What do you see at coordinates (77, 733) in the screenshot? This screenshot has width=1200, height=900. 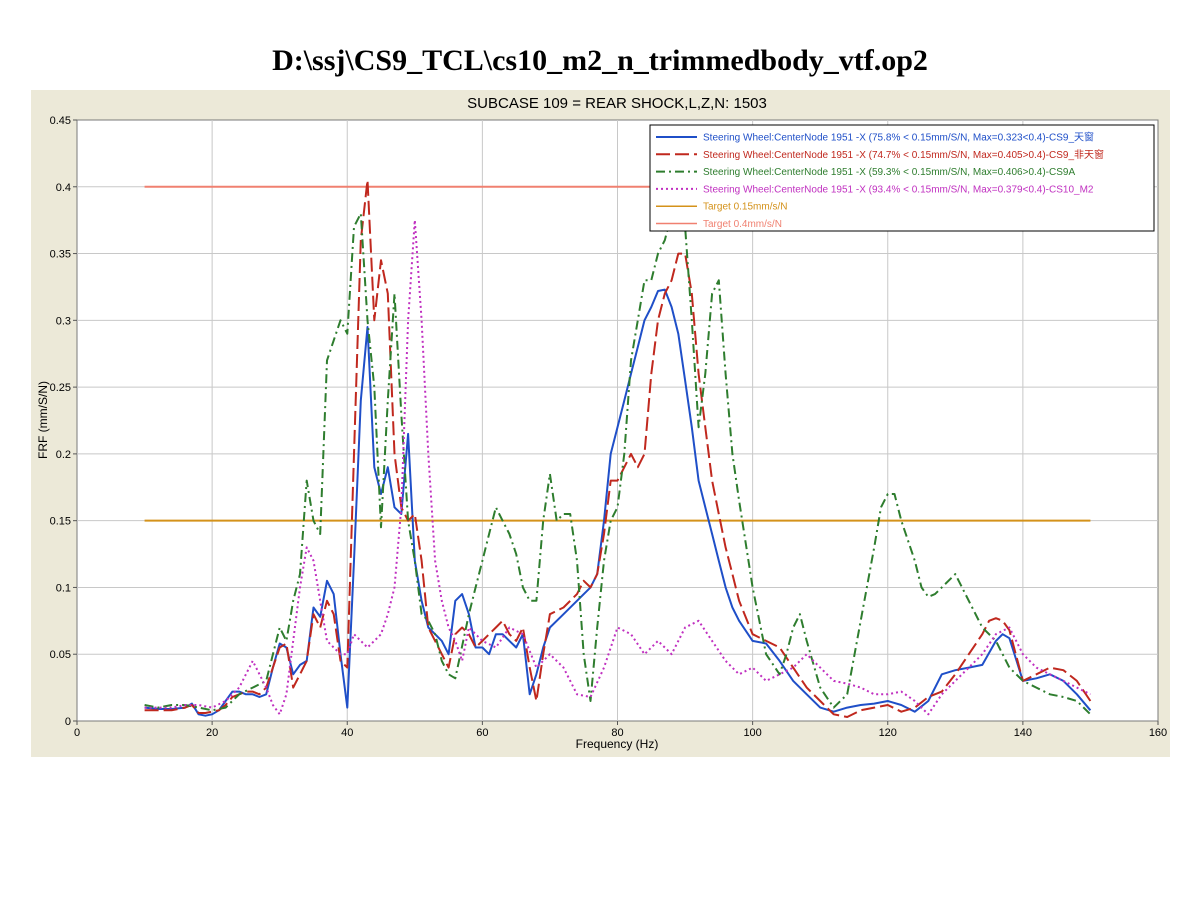 I see `x-tick-label: 0` at bounding box center [77, 733].